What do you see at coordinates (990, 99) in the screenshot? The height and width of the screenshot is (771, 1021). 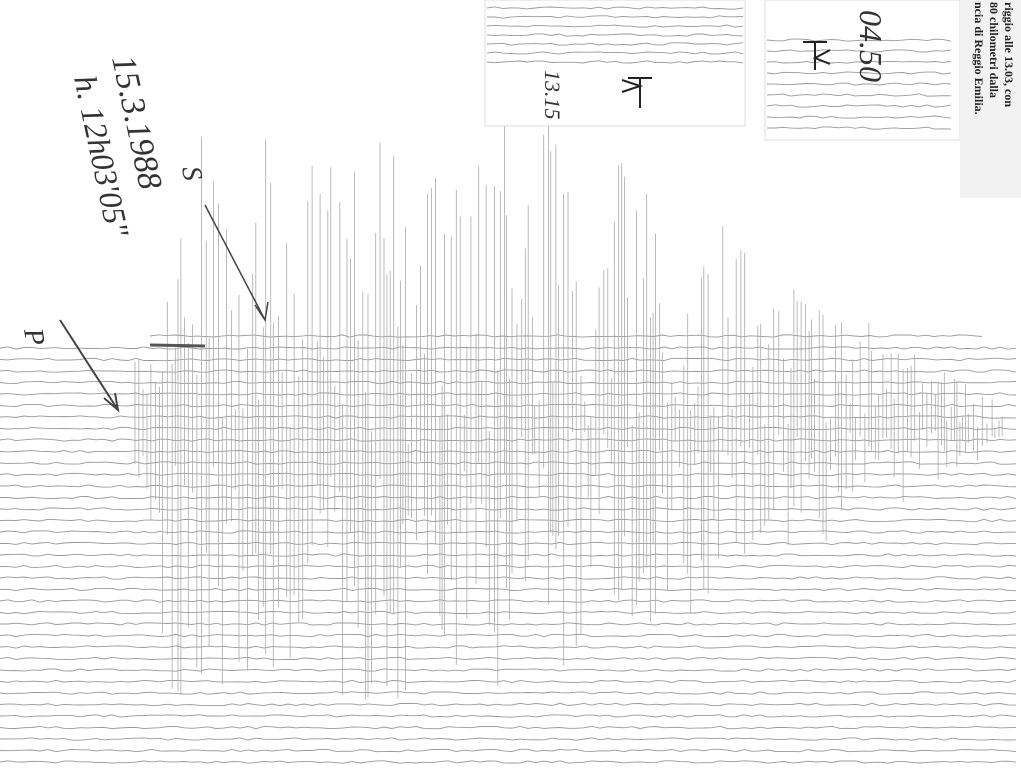 I see `newspaper-clipping` at bounding box center [990, 99].